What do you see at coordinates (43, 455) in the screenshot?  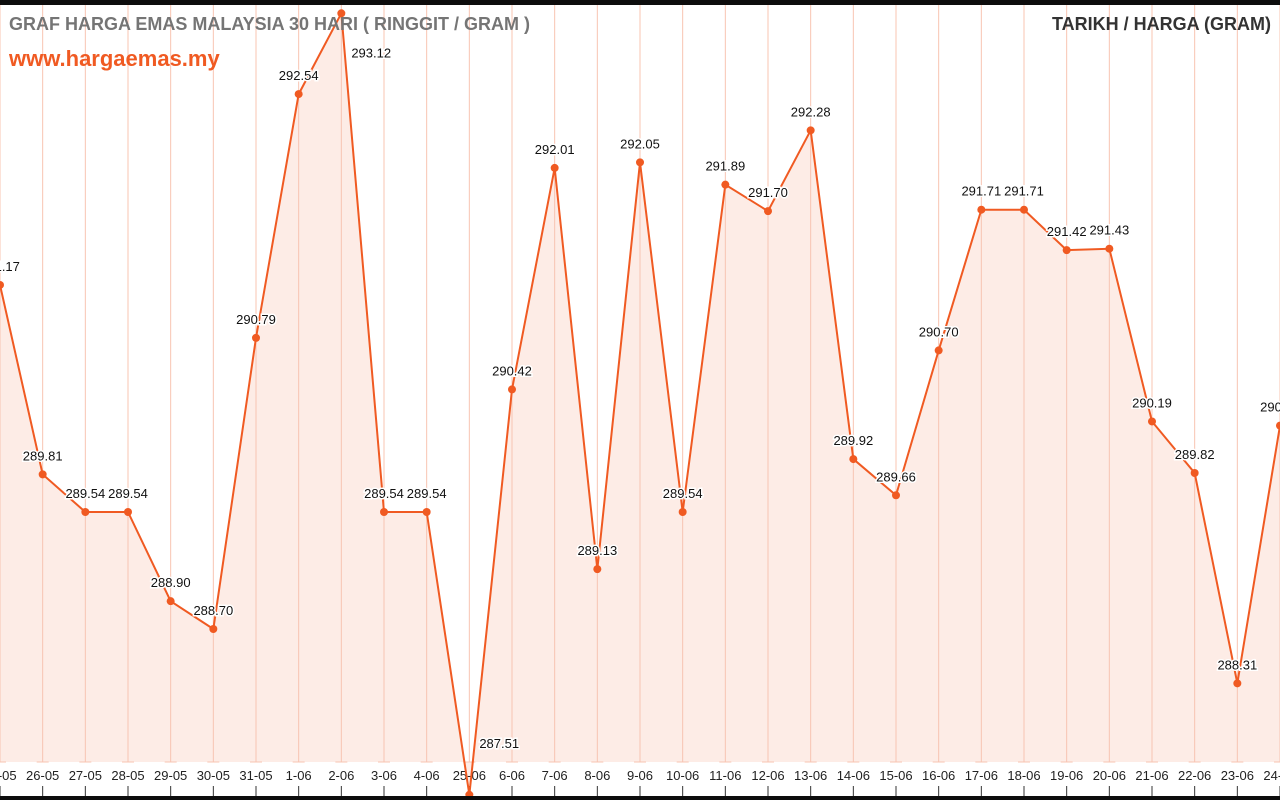 I see `data-label: 289.81` at bounding box center [43, 455].